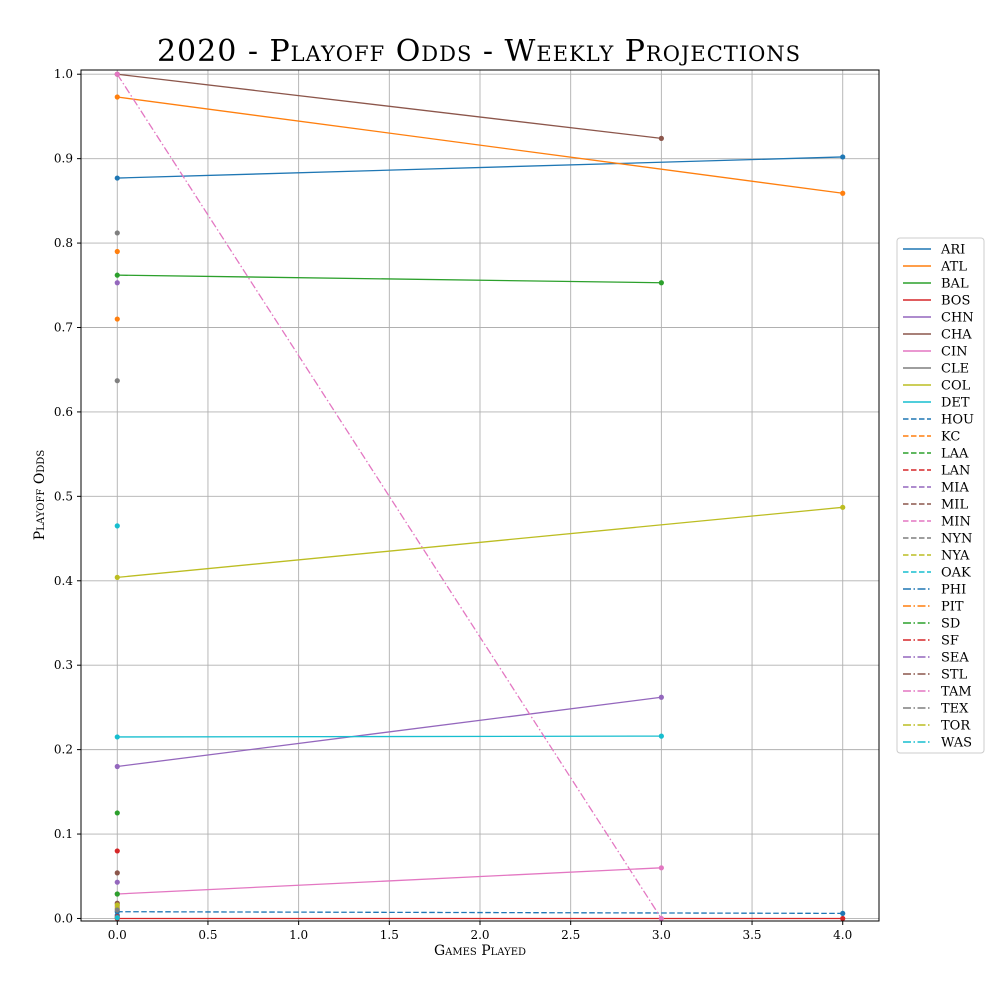 The image size is (1000, 1000). I want to click on data-point-nyn, so click(117, 233).